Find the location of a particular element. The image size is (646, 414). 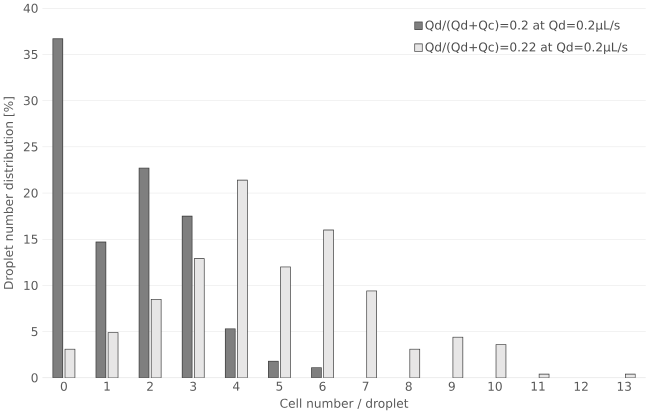

y-tick-label: 30 is located at coordinates (31, 101).